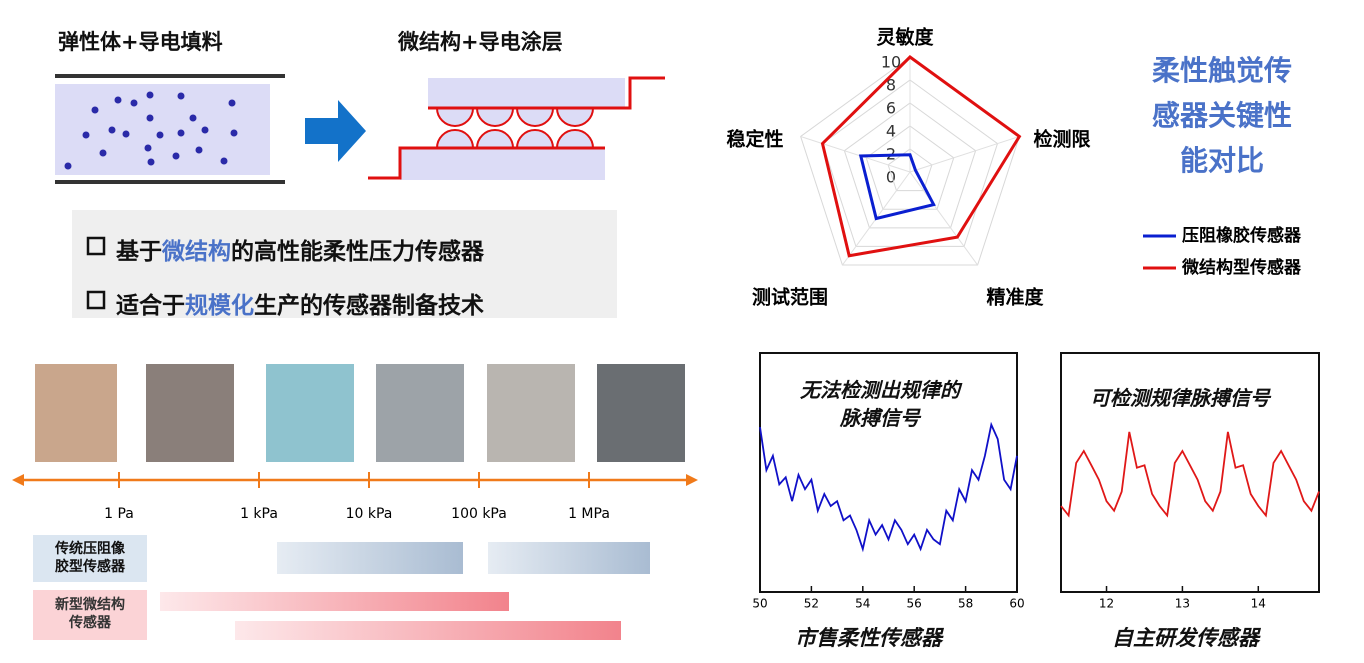 The height and width of the screenshot is (663, 1364). I want to click on r-tick-label: 4, so click(891, 131).